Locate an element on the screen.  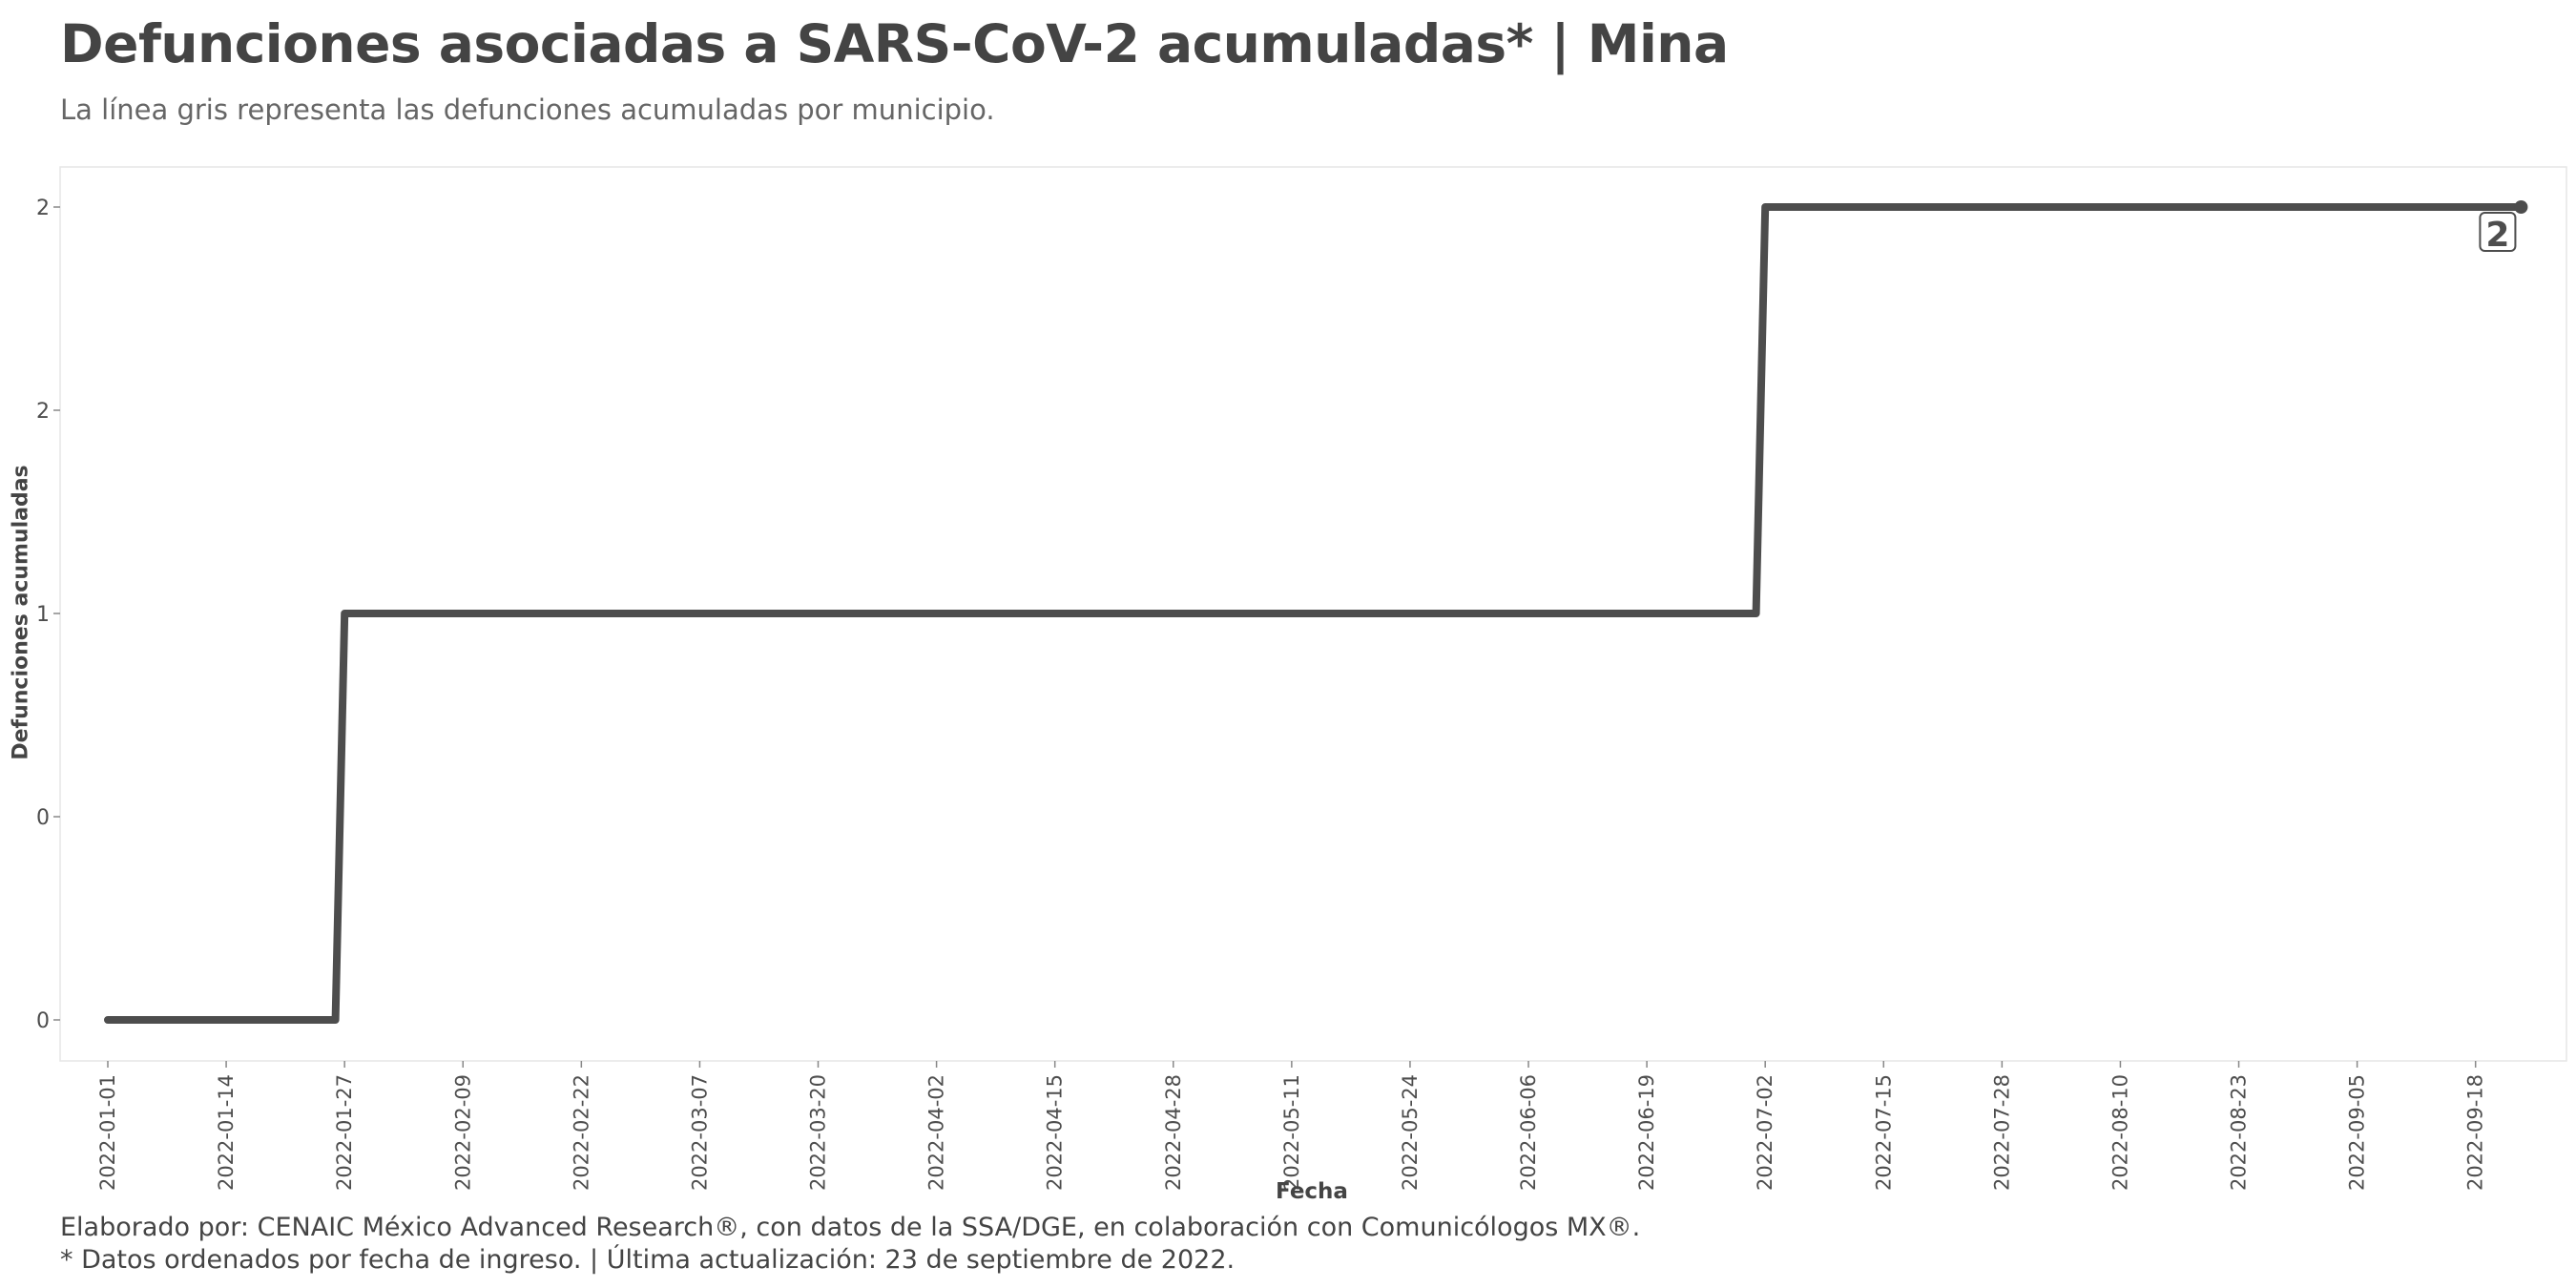
x-tick-label: 2022-08-23 is located at coordinates (2239, 1132).